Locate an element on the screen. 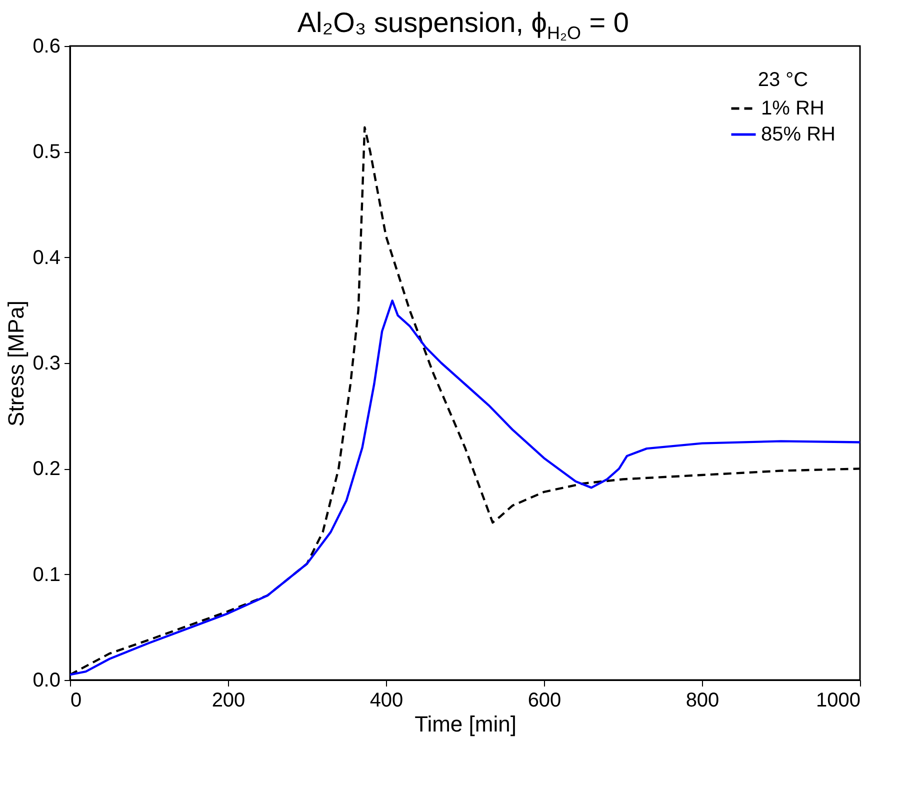 The width and height of the screenshot is (922, 794). y-tick-label: 0.3 is located at coordinates (46, 363).